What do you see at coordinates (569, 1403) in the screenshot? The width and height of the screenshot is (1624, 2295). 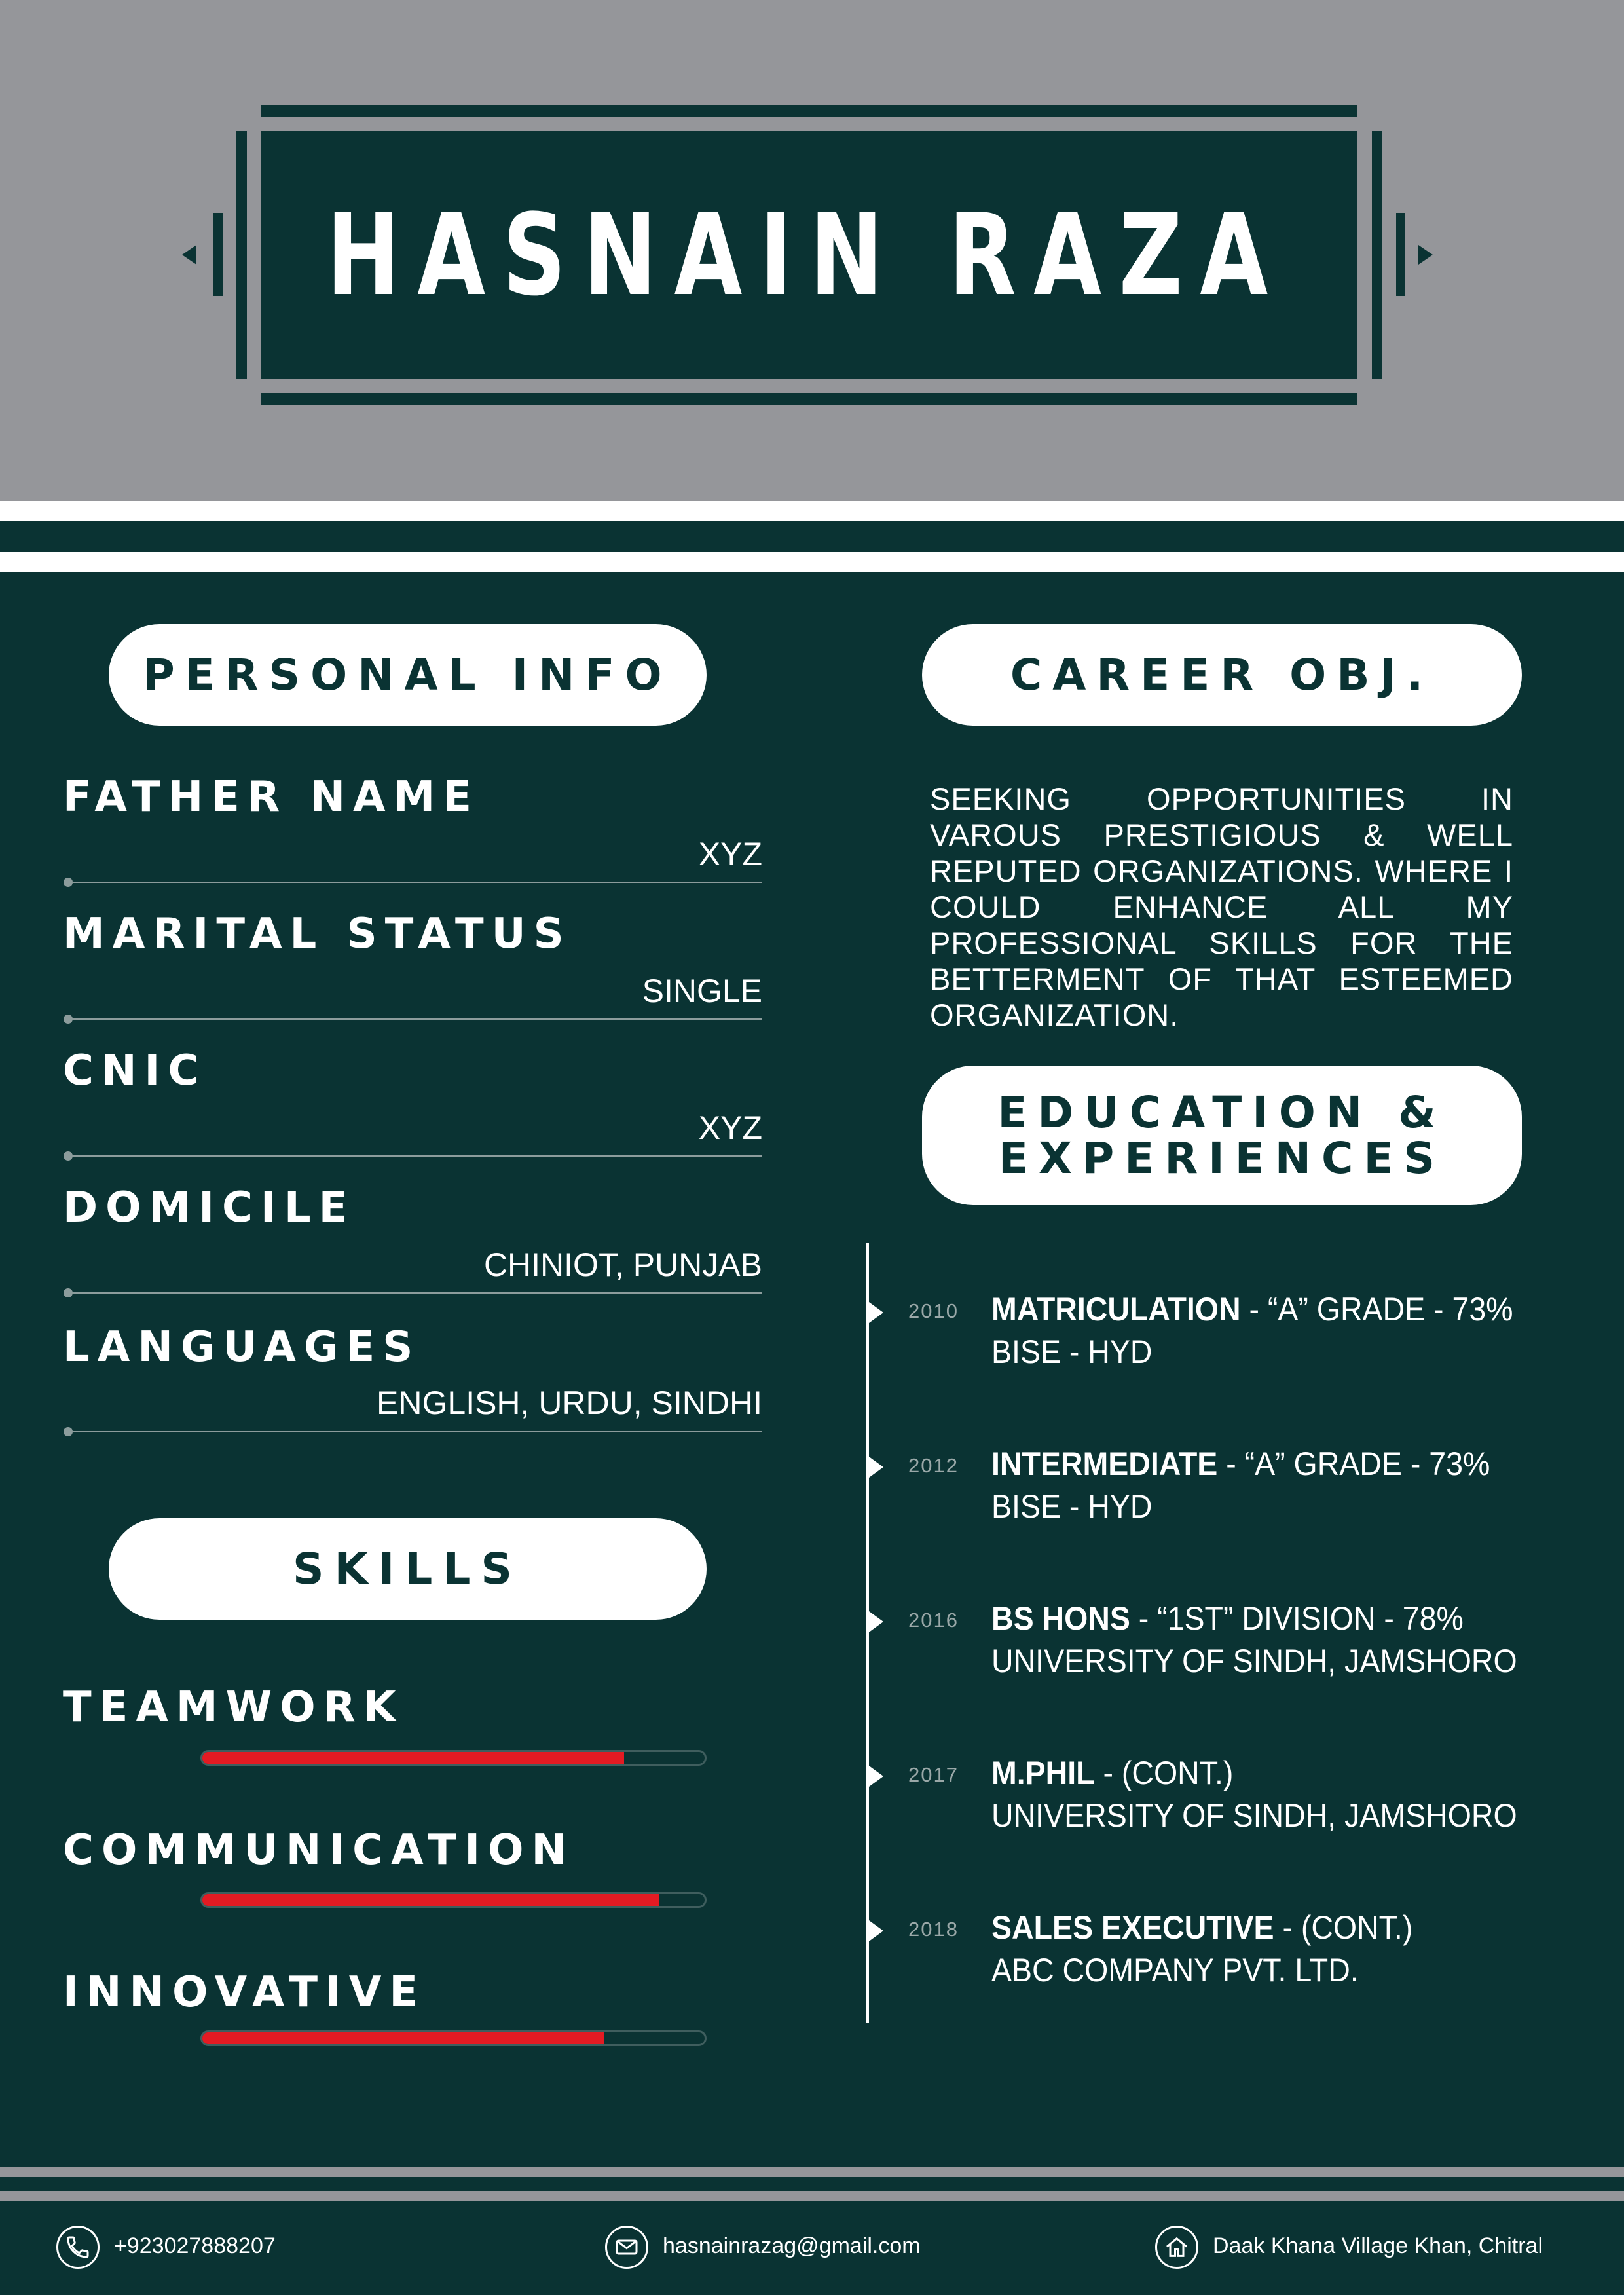 I see `field-value: ENGLISH, URDU, SINDHI` at bounding box center [569, 1403].